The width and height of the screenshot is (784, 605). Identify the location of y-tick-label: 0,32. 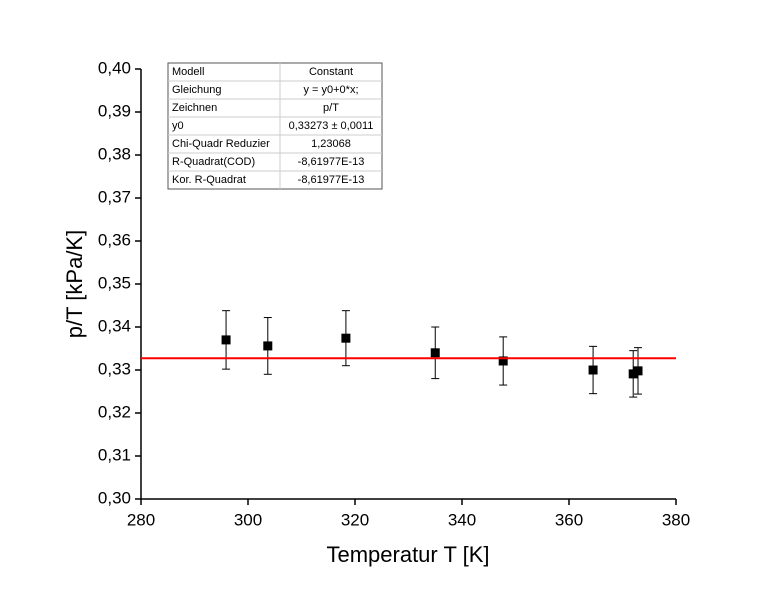
(114, 411).